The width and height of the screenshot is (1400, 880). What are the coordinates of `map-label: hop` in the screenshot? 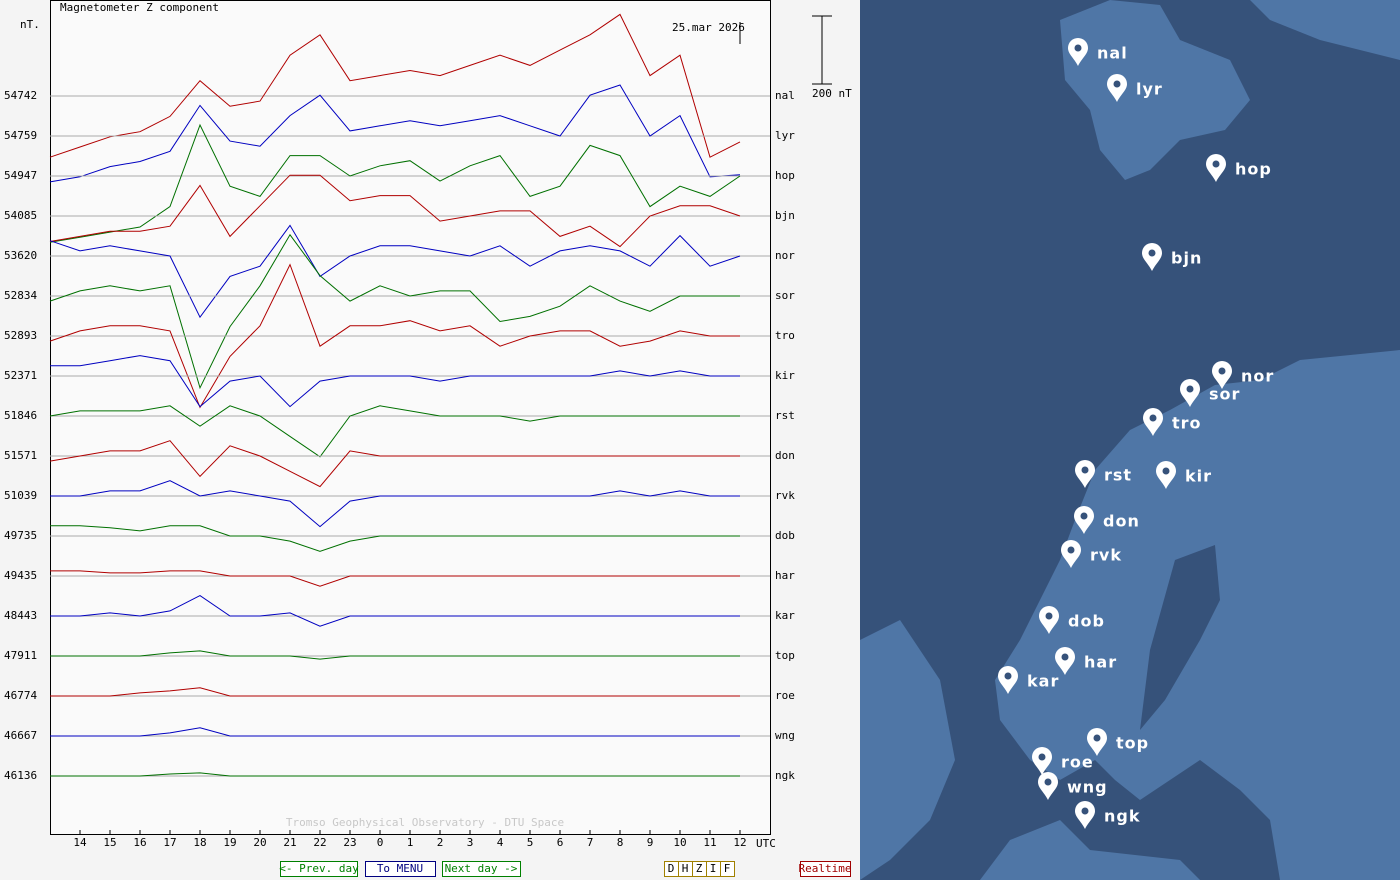 It's located at (1253, 169).